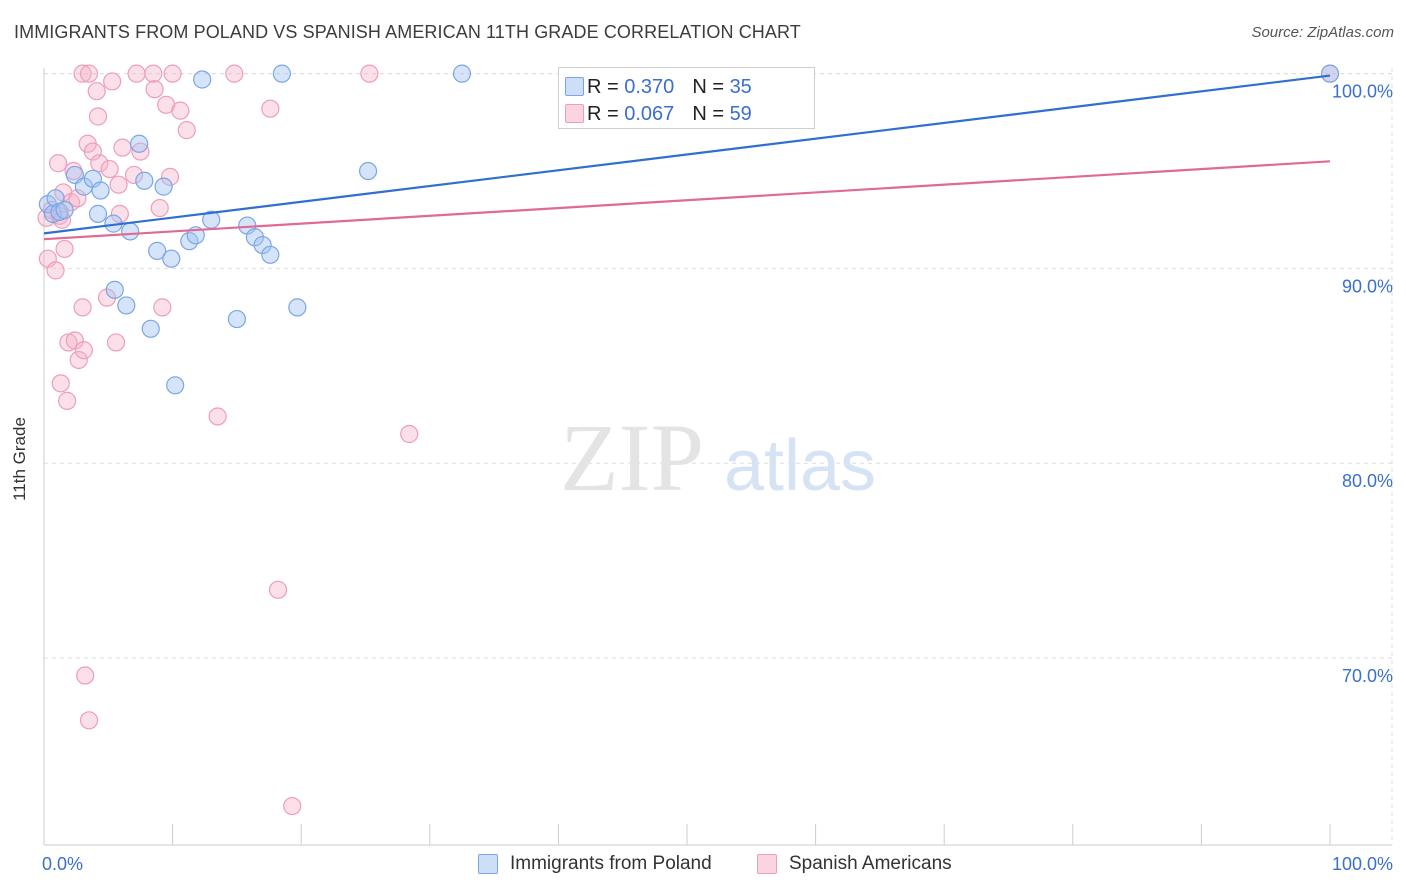  I want to click on legend-item-poland: Immigrants from Poland, so click(595, 864).